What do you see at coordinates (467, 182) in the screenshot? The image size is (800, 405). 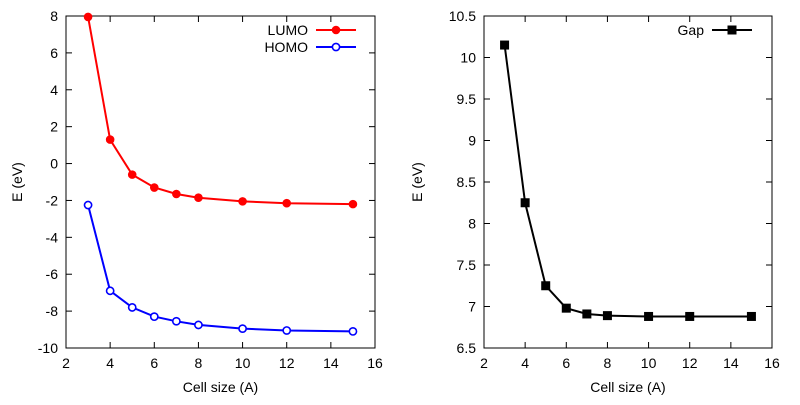 I see `y-tick-label: 8.5` at bounding box center [467, 182].